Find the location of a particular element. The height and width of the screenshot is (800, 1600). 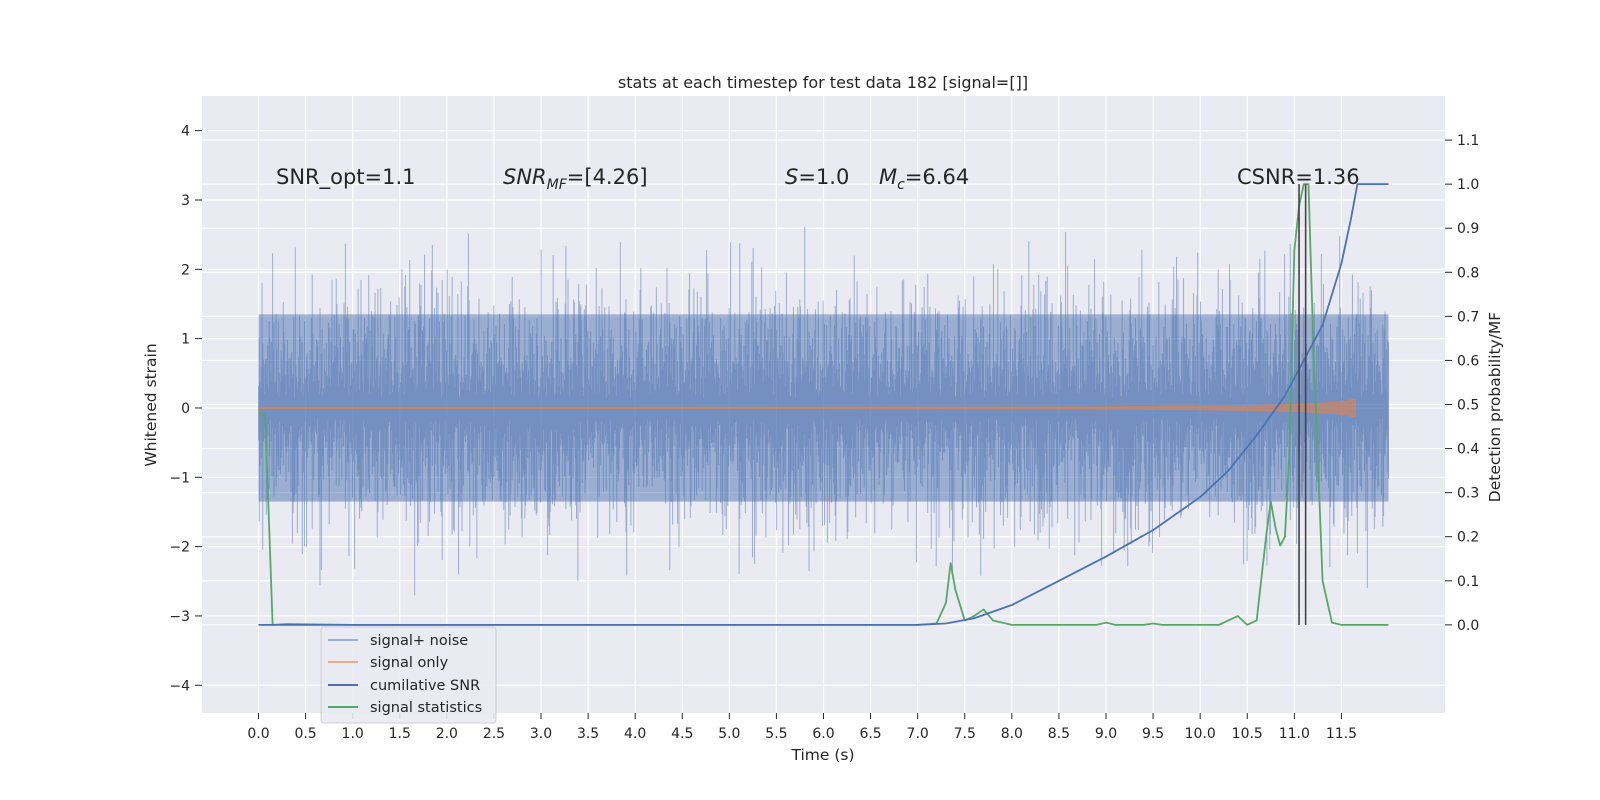

y-right-tick-label: 0.0 is located at coordinates (1468, 626).